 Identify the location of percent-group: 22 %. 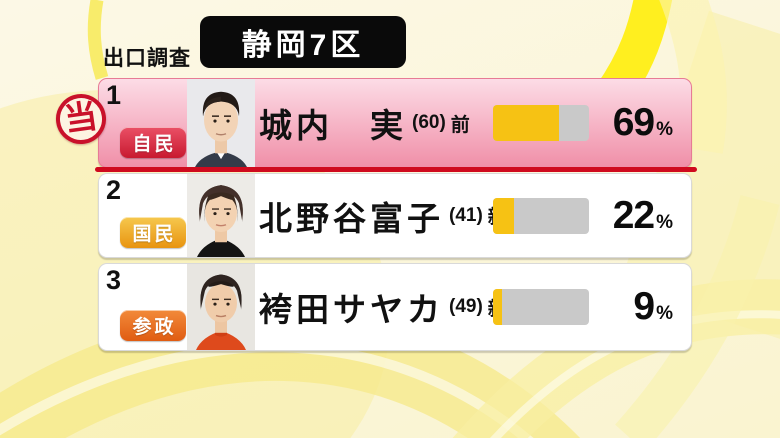
(643, 216).